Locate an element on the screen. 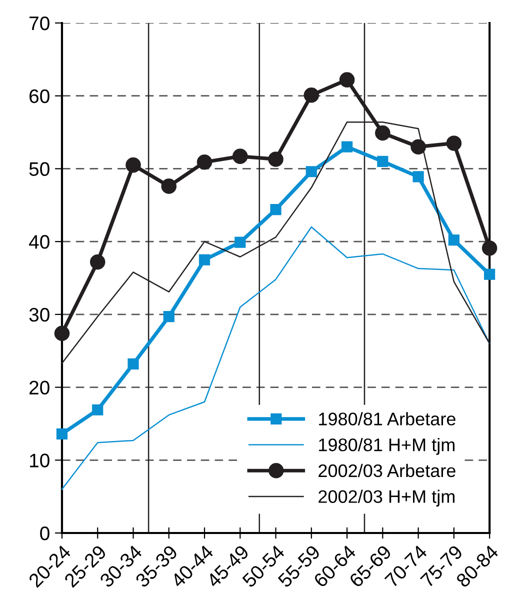  y-tick-label: 0 is located at coordinates (45, 533).